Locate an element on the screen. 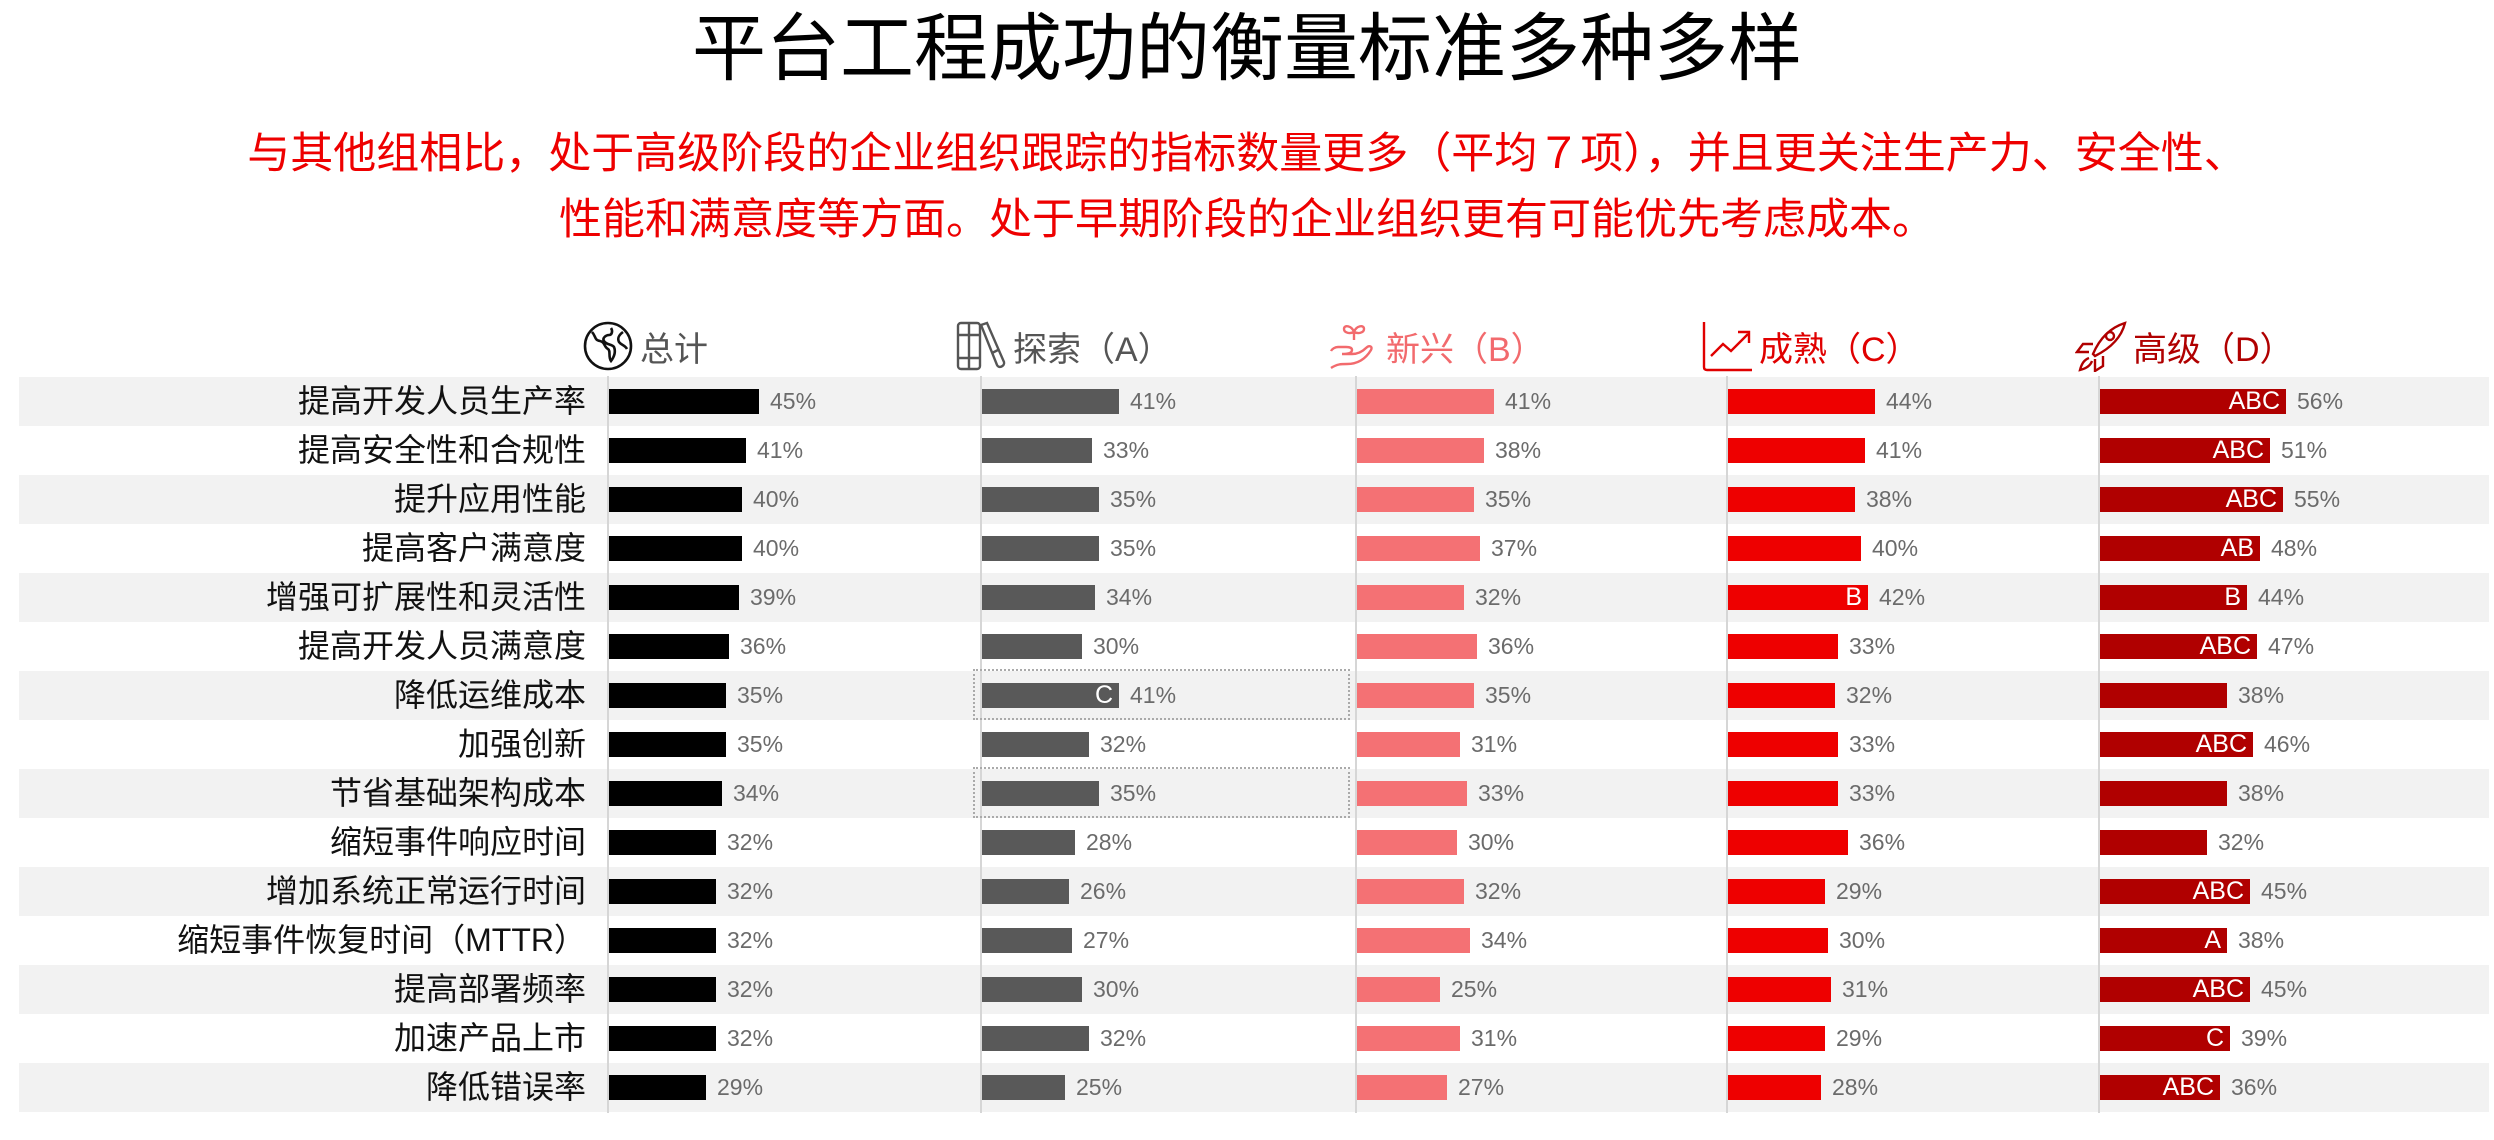  value-label: 29% is located at coordinates (740, 1087).